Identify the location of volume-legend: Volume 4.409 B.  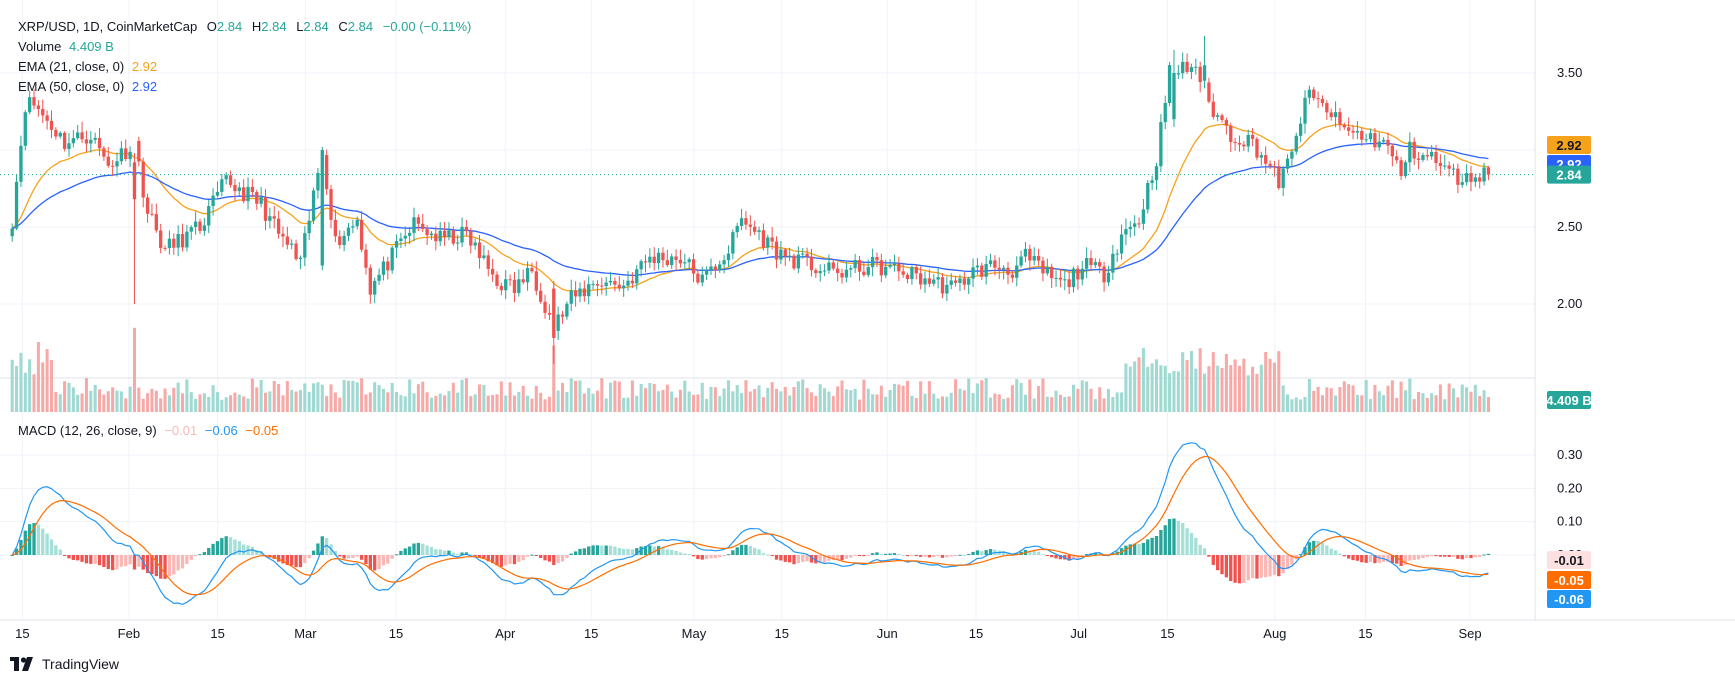
(68, 47).